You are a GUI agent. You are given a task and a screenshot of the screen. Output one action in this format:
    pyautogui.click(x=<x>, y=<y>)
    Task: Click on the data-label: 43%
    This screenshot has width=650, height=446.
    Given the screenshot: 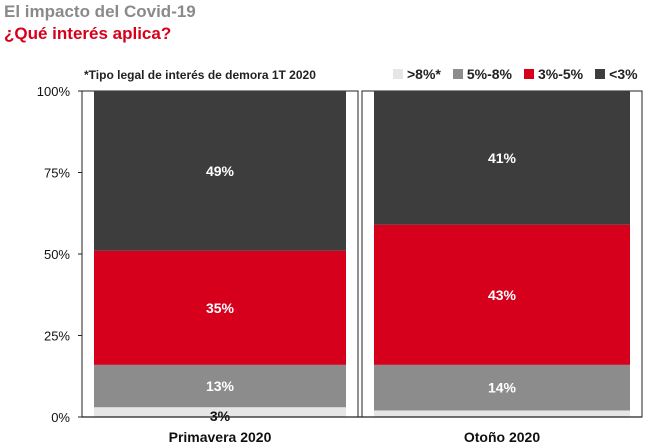 What is the action you would take?
    pyautogui.click(x=502, y=295)
    